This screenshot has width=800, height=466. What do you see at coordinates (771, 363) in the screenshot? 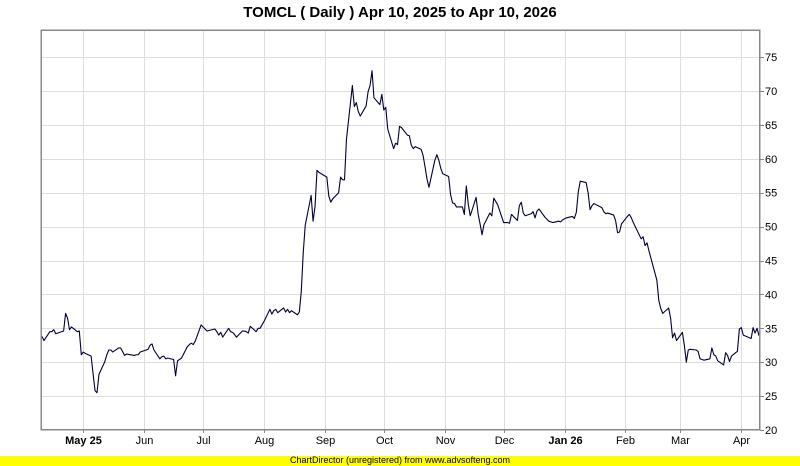
I see `y-tick-label: 30` at bounding box center [771, 363].